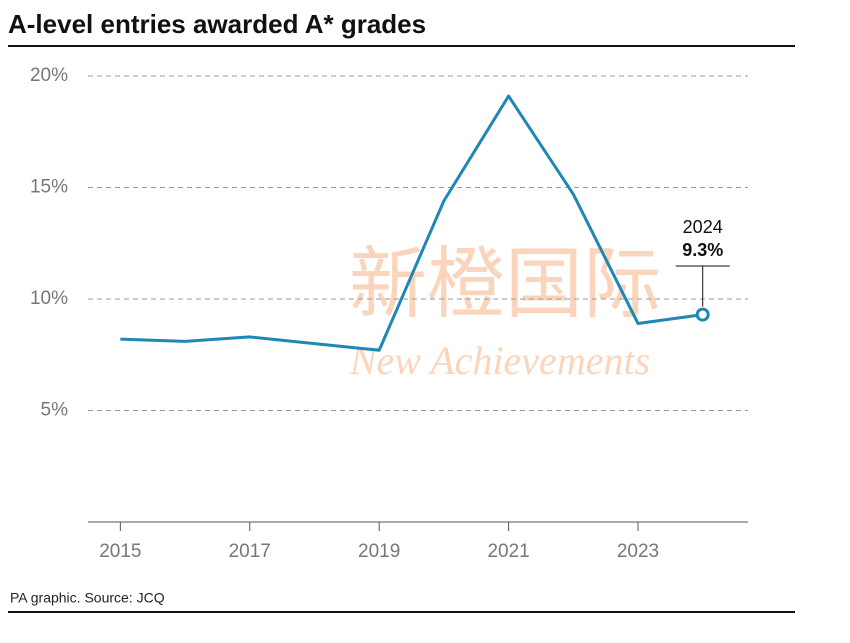  I want to click on x-tick-label: 2019, so click(379, 551).